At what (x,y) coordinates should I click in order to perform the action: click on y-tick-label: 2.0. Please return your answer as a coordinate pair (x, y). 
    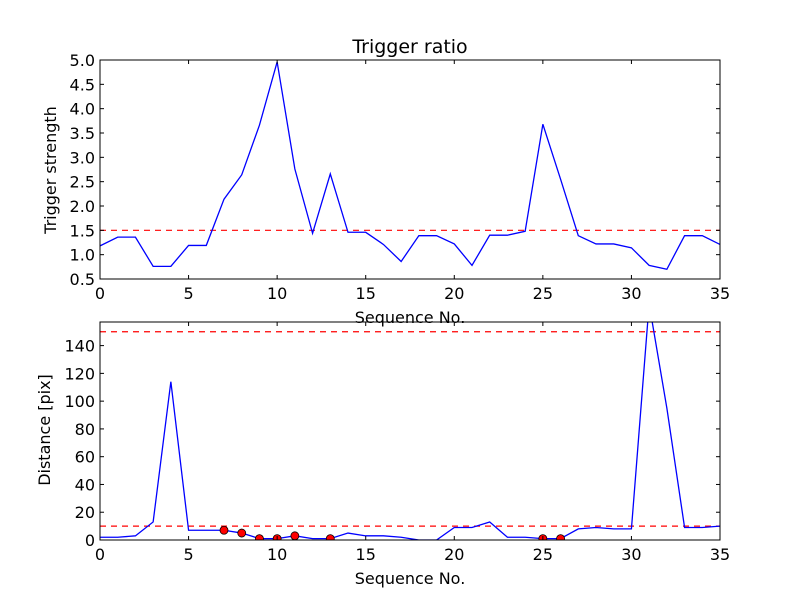
    Looking at the image, I should click on (82, 206).